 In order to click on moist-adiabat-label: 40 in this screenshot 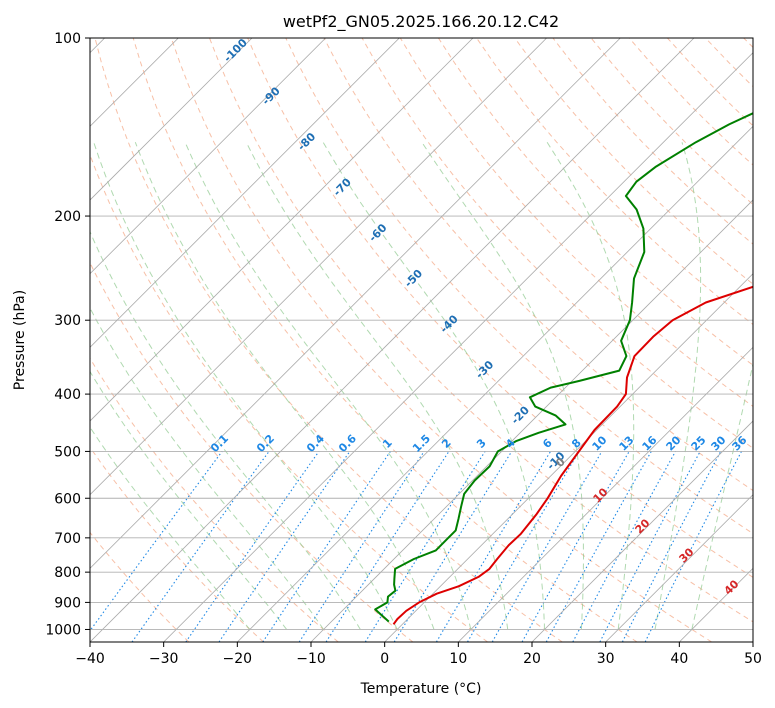, I will do `click(732, 587)`.